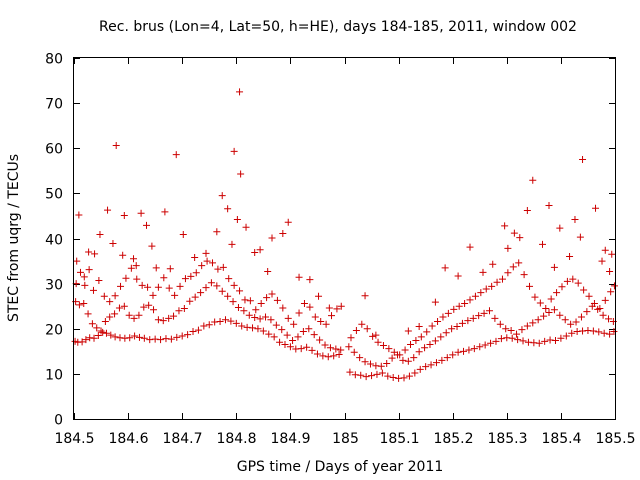 This screenshot has width=640, height=480. What do you see at coordinates (128, 439) in the screenshot?
I see `x-tick-label: 184.6` at bounding box center [128, 439].